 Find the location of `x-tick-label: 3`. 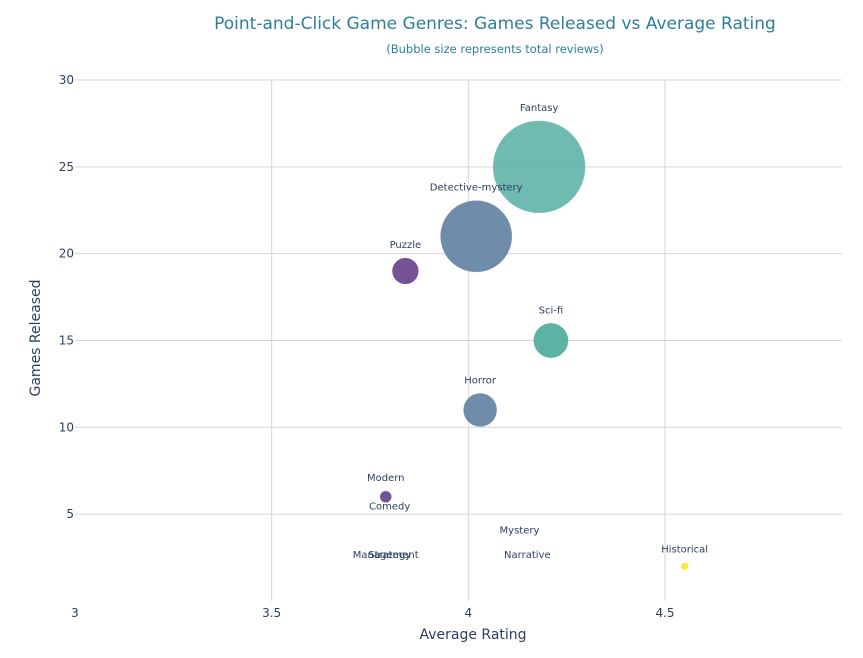

x-tick-label: 3 is located at coordinates (75, 613).